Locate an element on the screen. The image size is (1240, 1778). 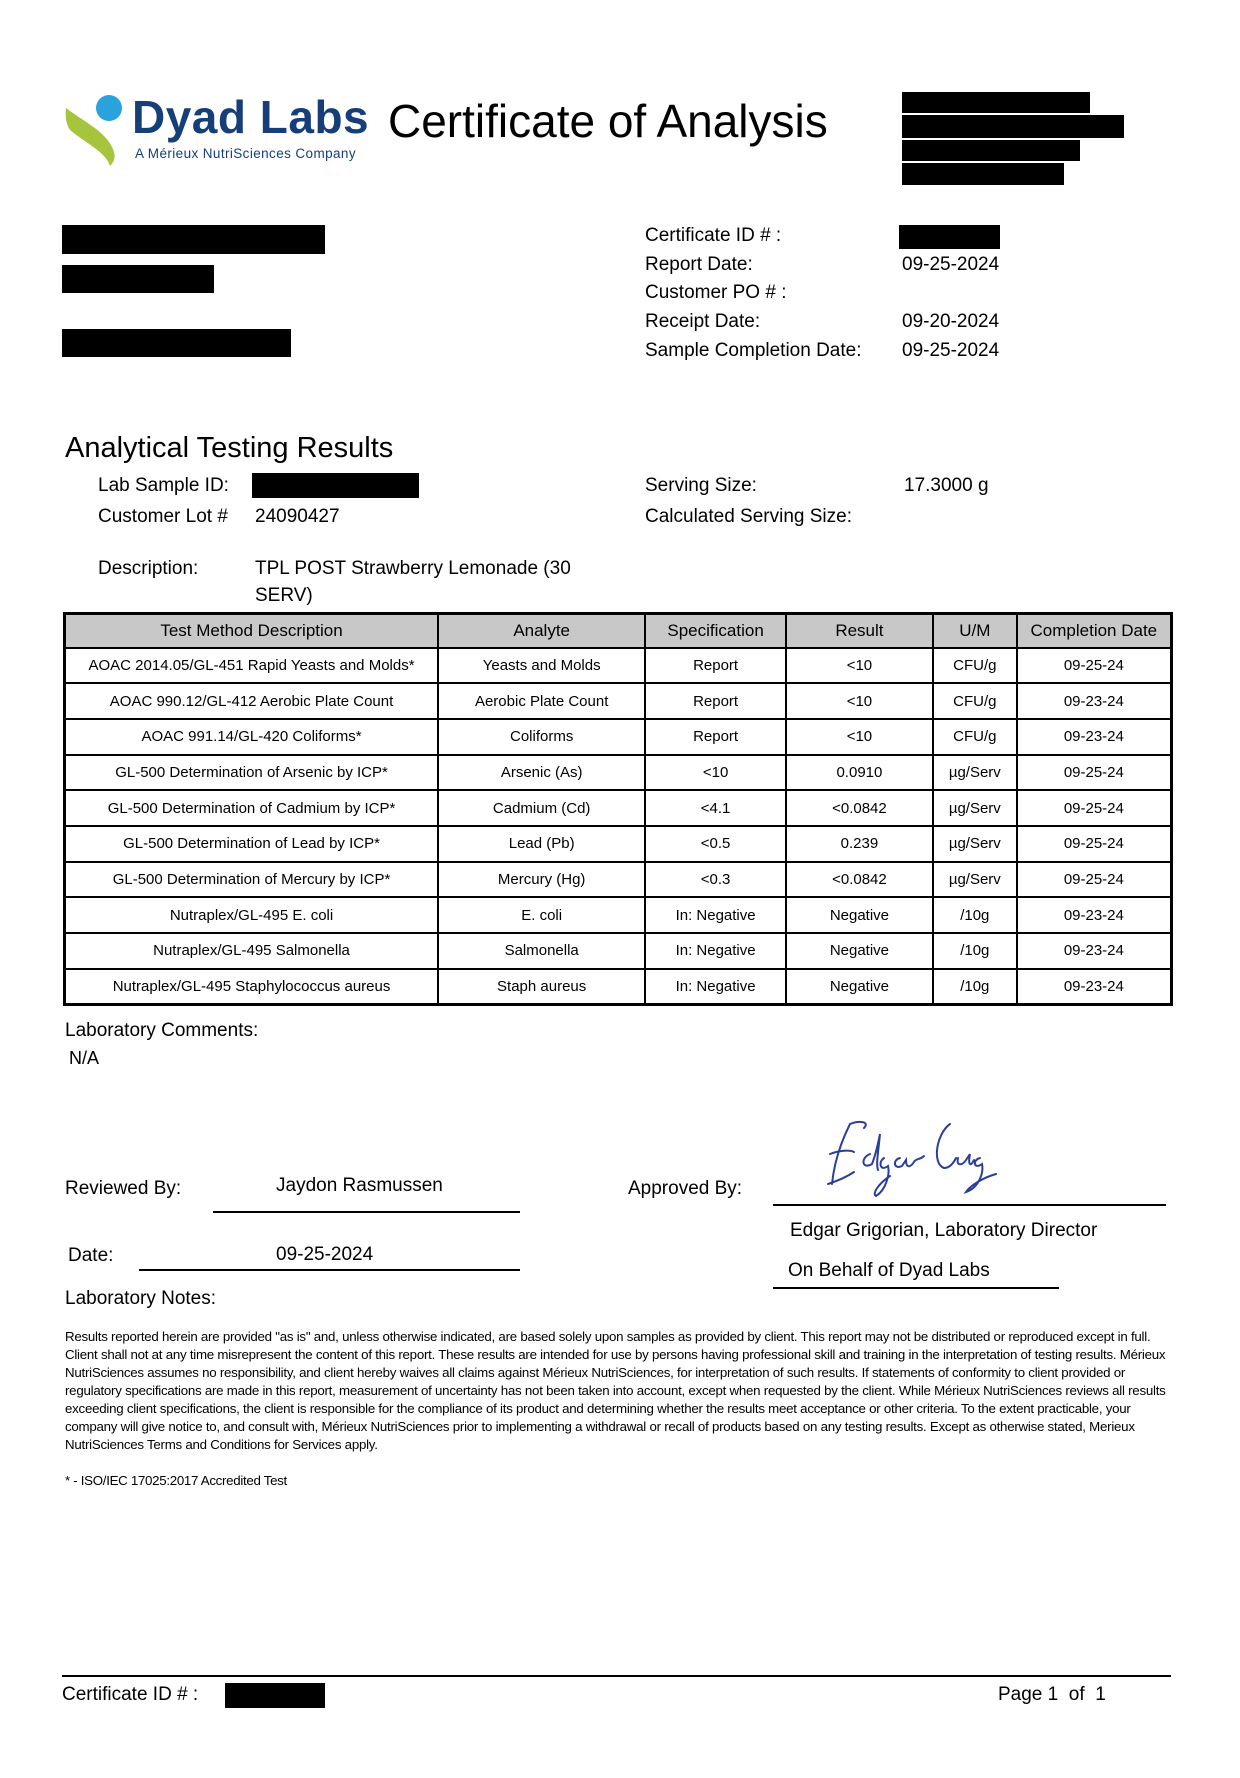
signature-image is located at coordinates (912, 1159).